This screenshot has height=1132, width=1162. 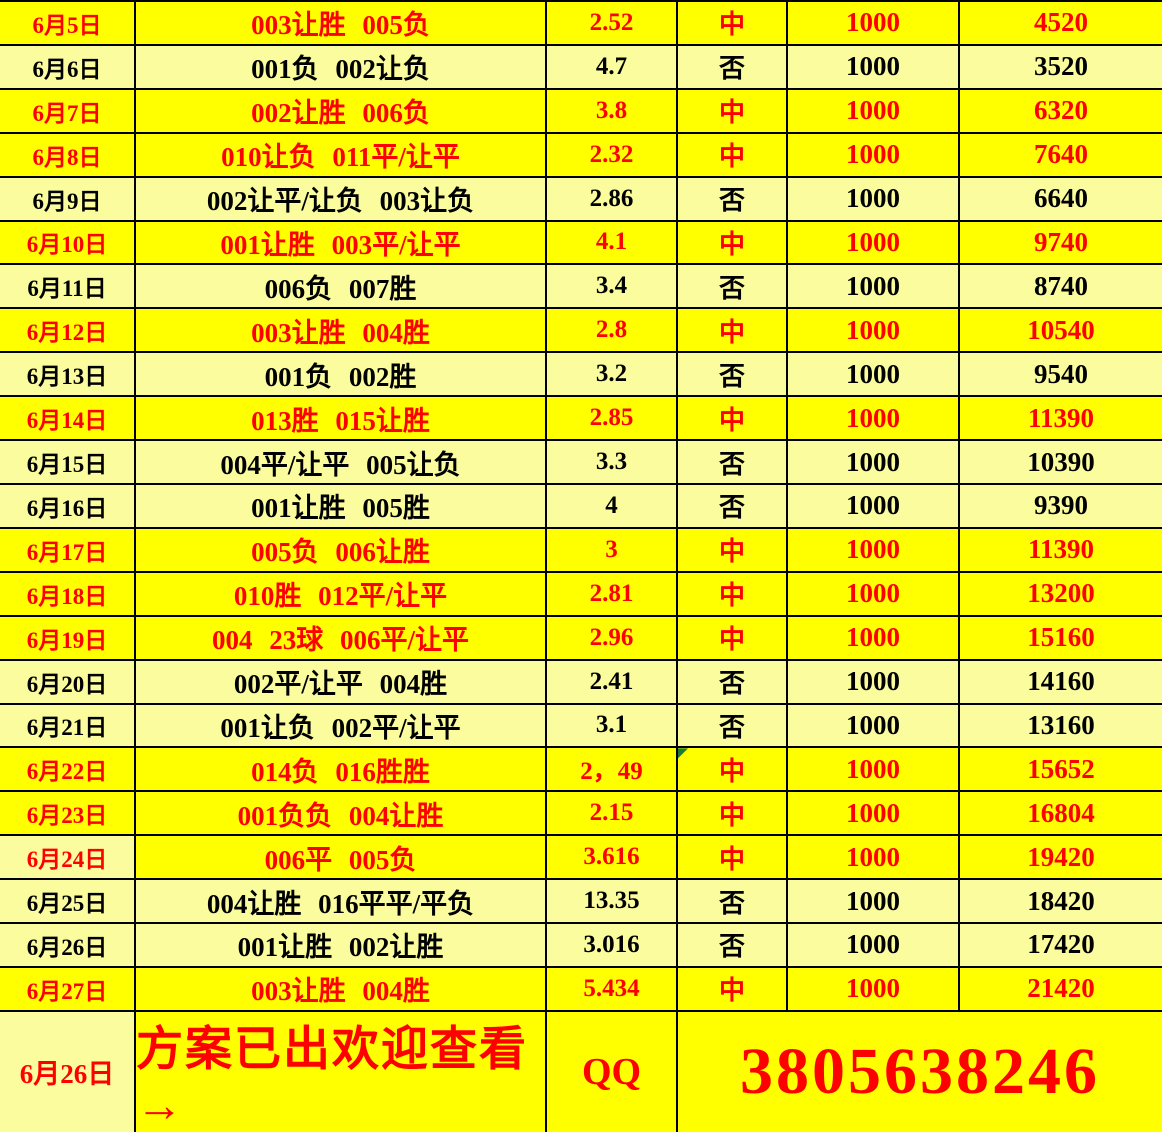 I want to click on cell-picks-text: 013胜 015让胜, so click(x=340, y=420).